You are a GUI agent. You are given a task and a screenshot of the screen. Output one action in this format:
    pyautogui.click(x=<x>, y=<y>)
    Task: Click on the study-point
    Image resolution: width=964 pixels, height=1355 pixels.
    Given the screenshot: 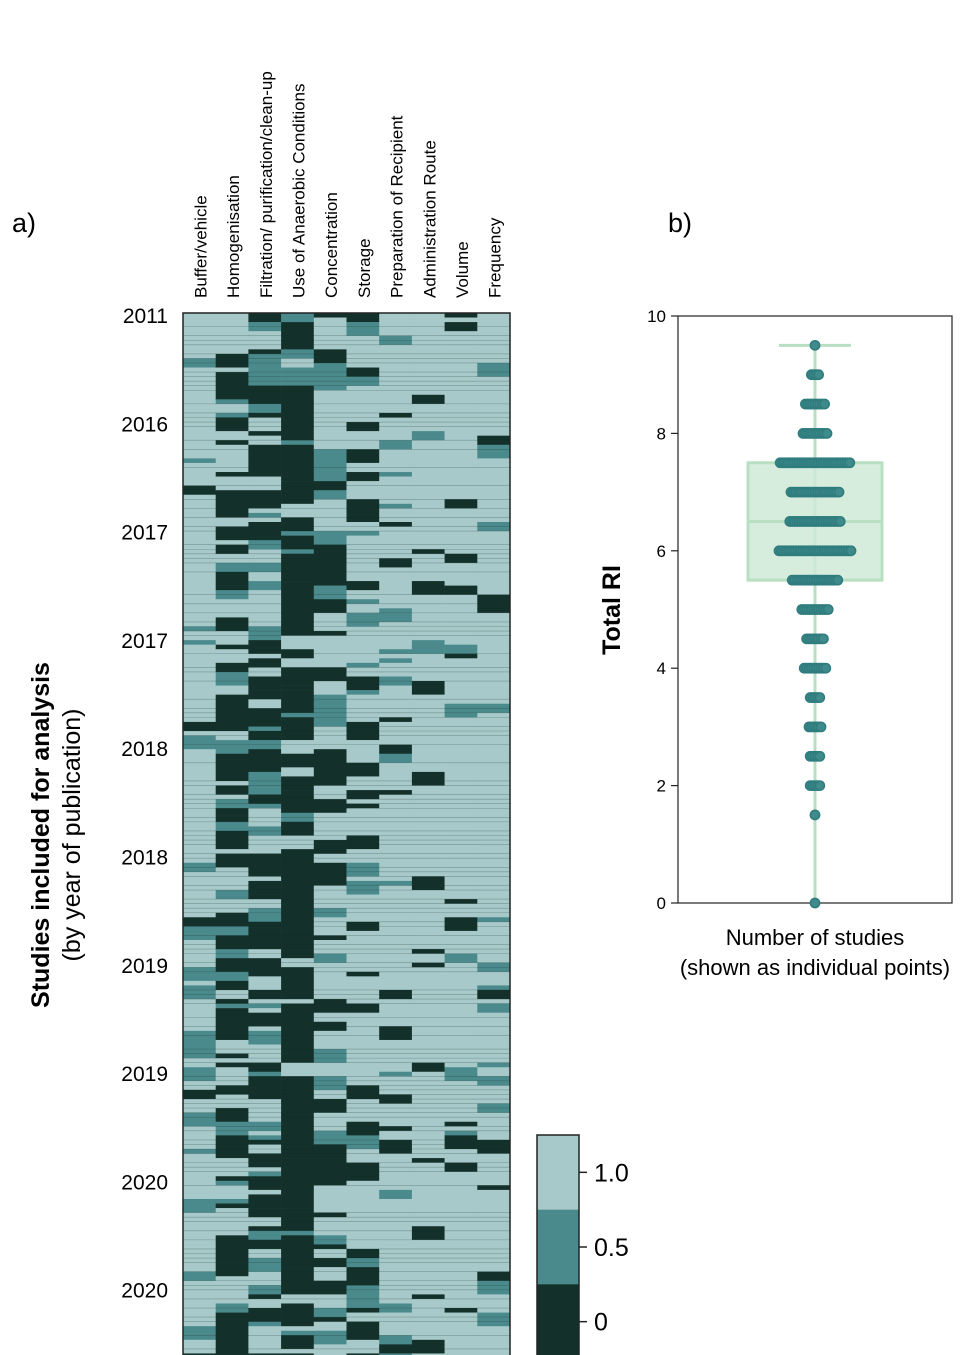 What is the action you would take?
    pyautogui.click(x=815, y=903)
    